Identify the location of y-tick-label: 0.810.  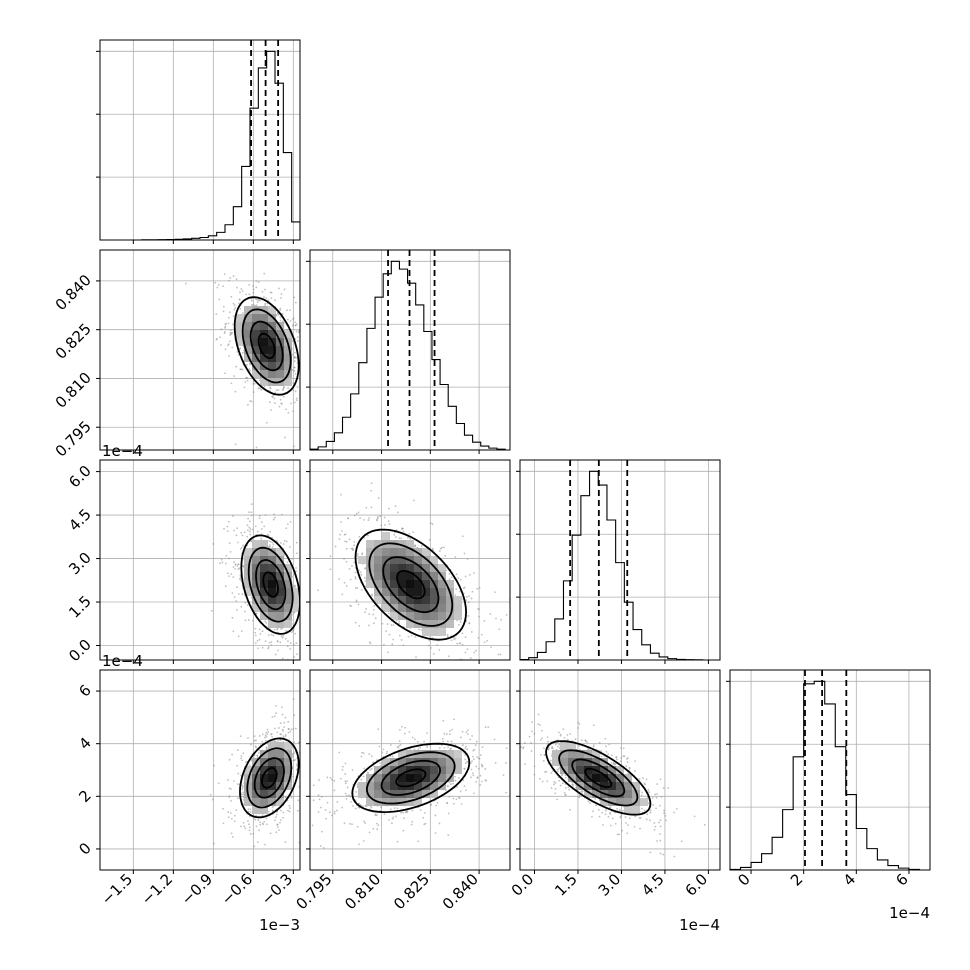
(73, 390).